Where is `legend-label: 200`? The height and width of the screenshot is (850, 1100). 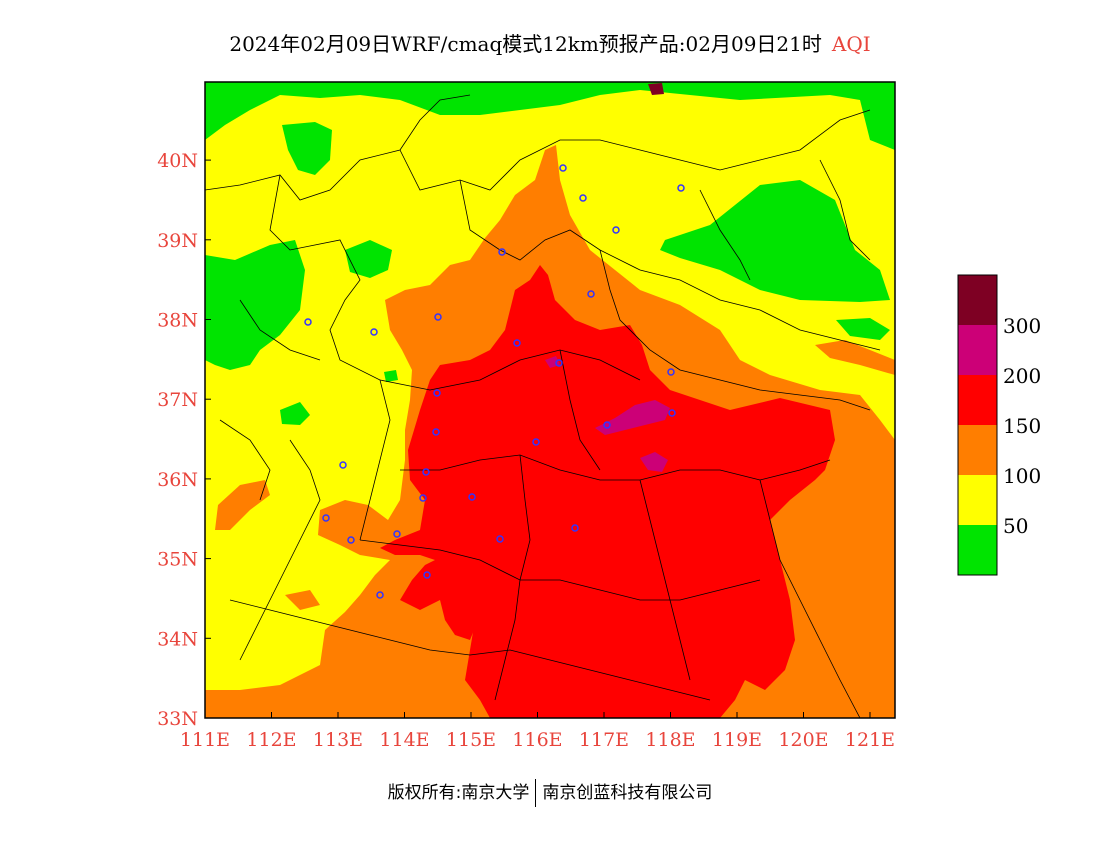
legend-label: 200 is located at coordinates (1022, 376).